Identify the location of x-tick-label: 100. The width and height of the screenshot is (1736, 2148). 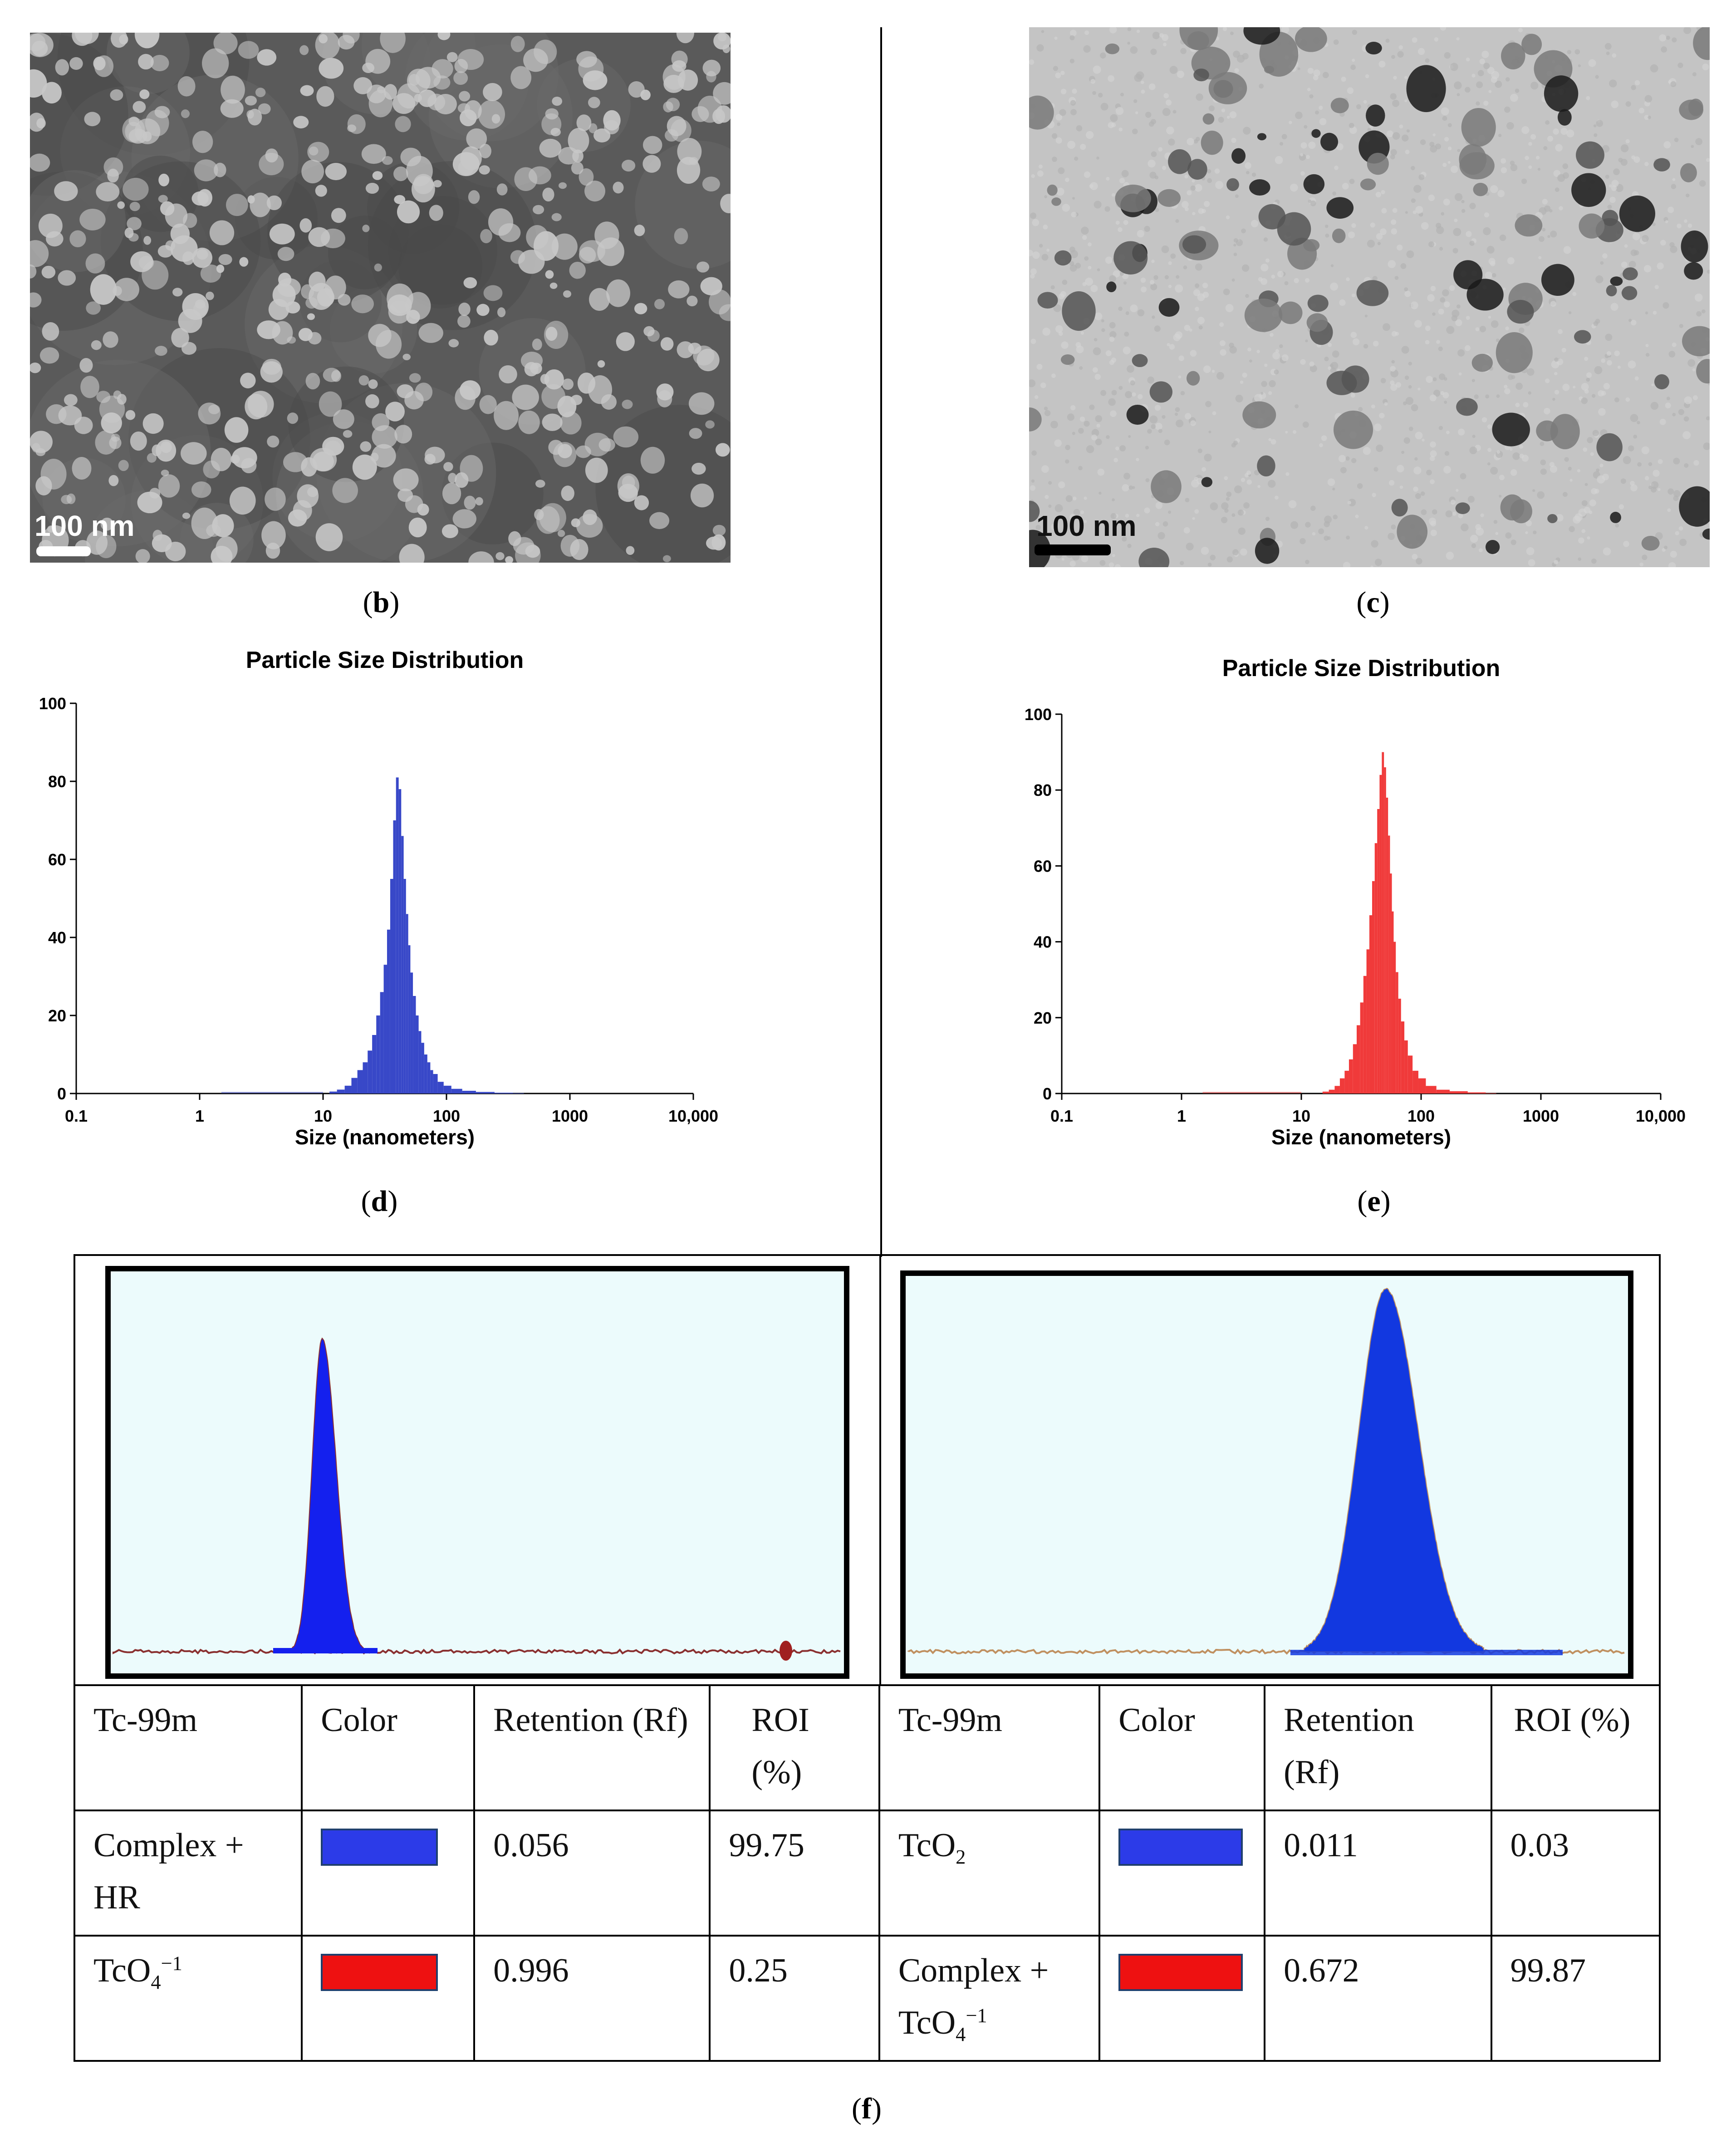
(1421, 1116).